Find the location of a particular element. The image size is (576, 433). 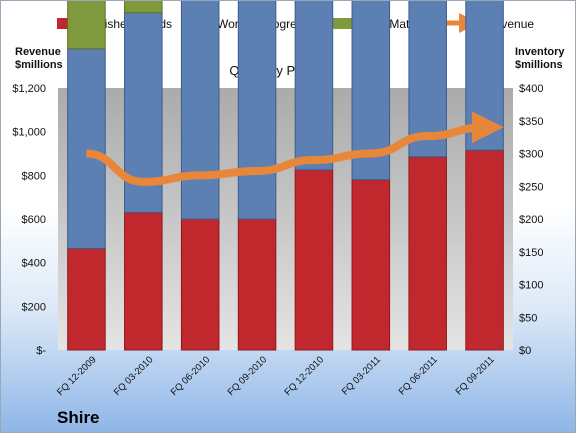

left-tick-label: $200 is located at coordinates (34, 307).